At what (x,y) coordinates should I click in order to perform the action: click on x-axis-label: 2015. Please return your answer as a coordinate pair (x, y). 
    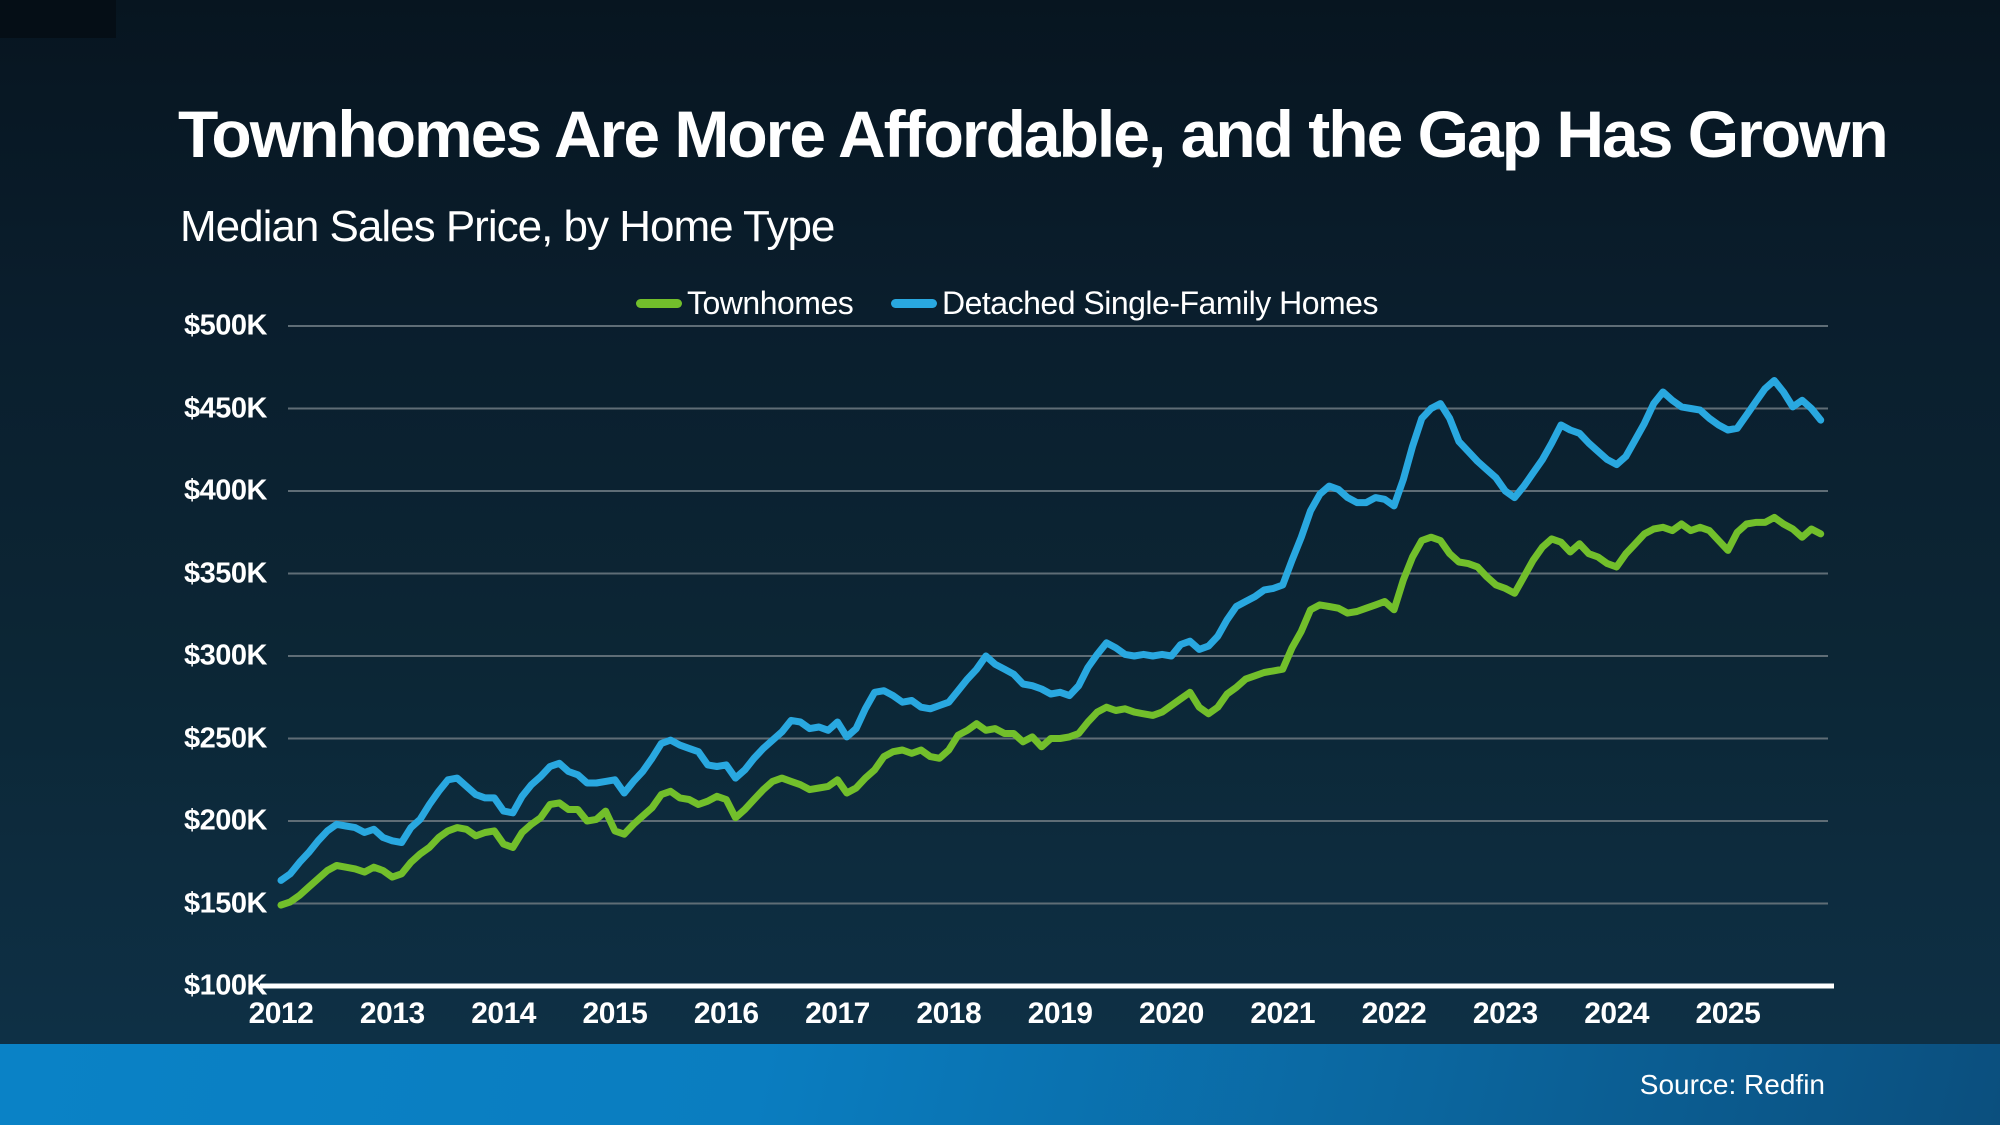
    Looking at the image, I should click on (615, 1013).